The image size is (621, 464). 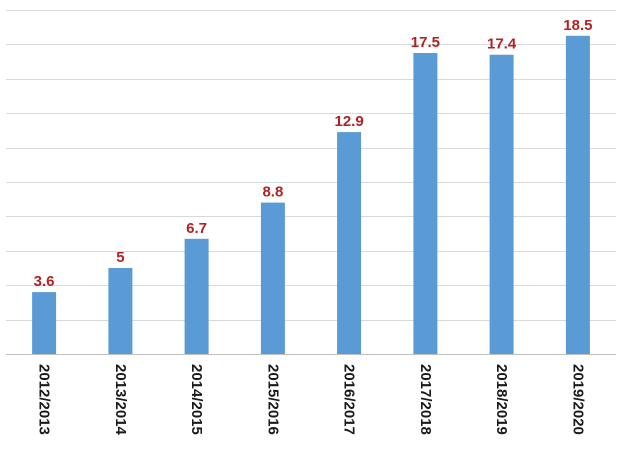 What do you see at coordinates (501, 399) in the screenshot?
I see `x-tick-label: 2018/2019` at bounding box center [501, 399].